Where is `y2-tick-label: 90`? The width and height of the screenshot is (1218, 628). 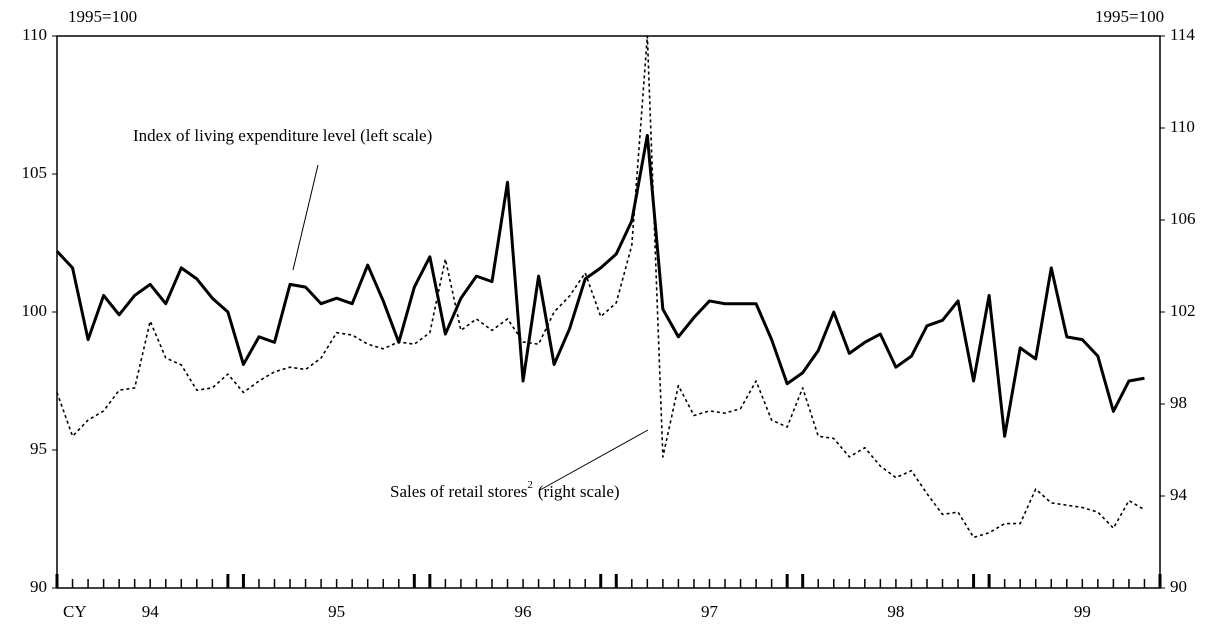 y2-tick-label: 90 is located at coordinates (1178, 586).